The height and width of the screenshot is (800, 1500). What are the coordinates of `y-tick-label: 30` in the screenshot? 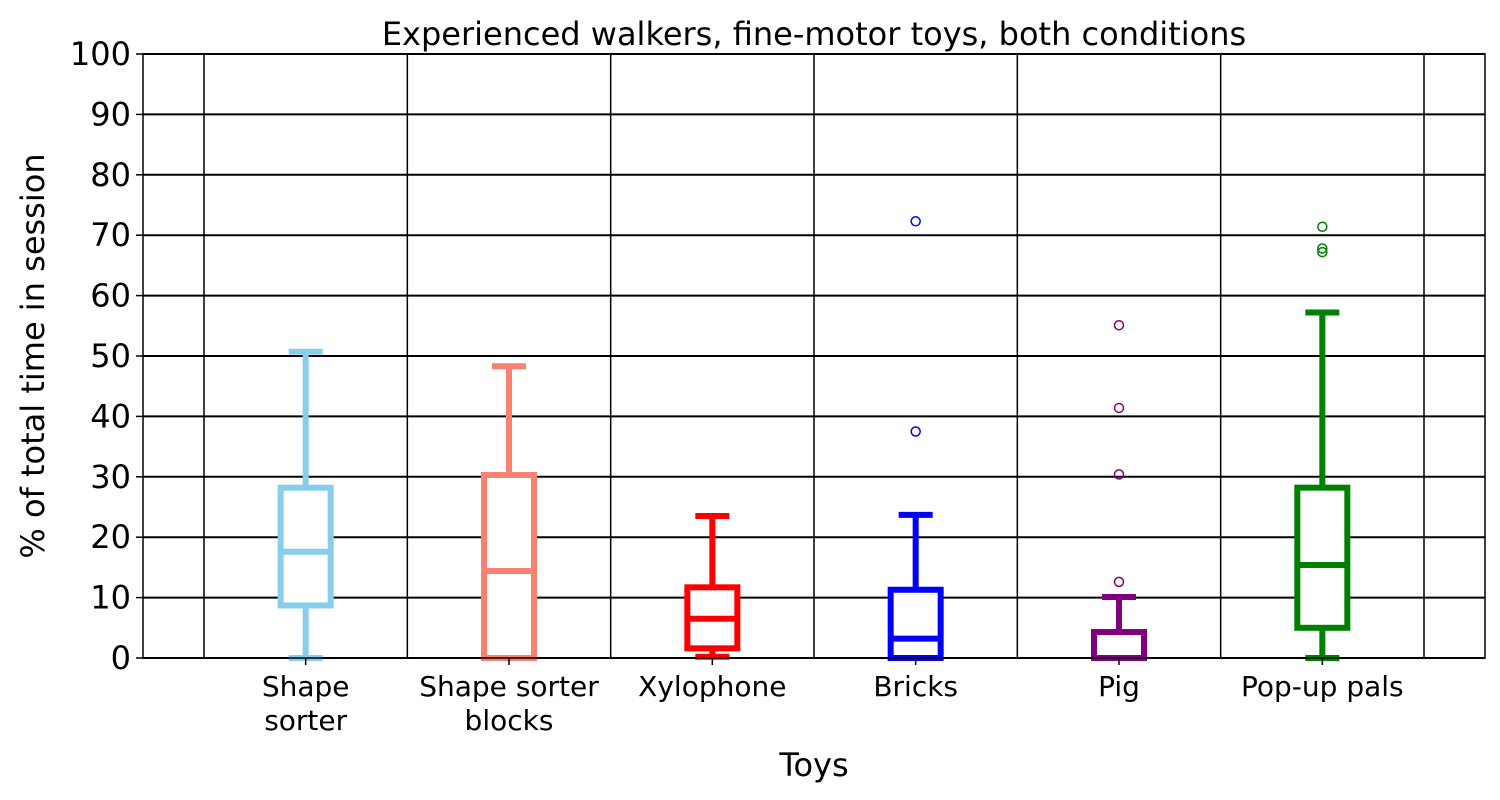 It's located at (110, 477).